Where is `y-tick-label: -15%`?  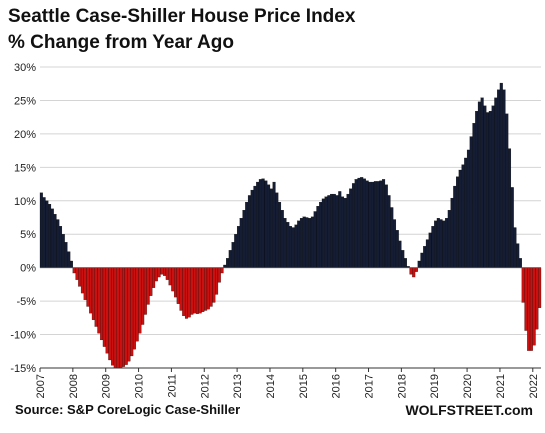 y-tick-label: -15% is located at coordinates (23, 369).